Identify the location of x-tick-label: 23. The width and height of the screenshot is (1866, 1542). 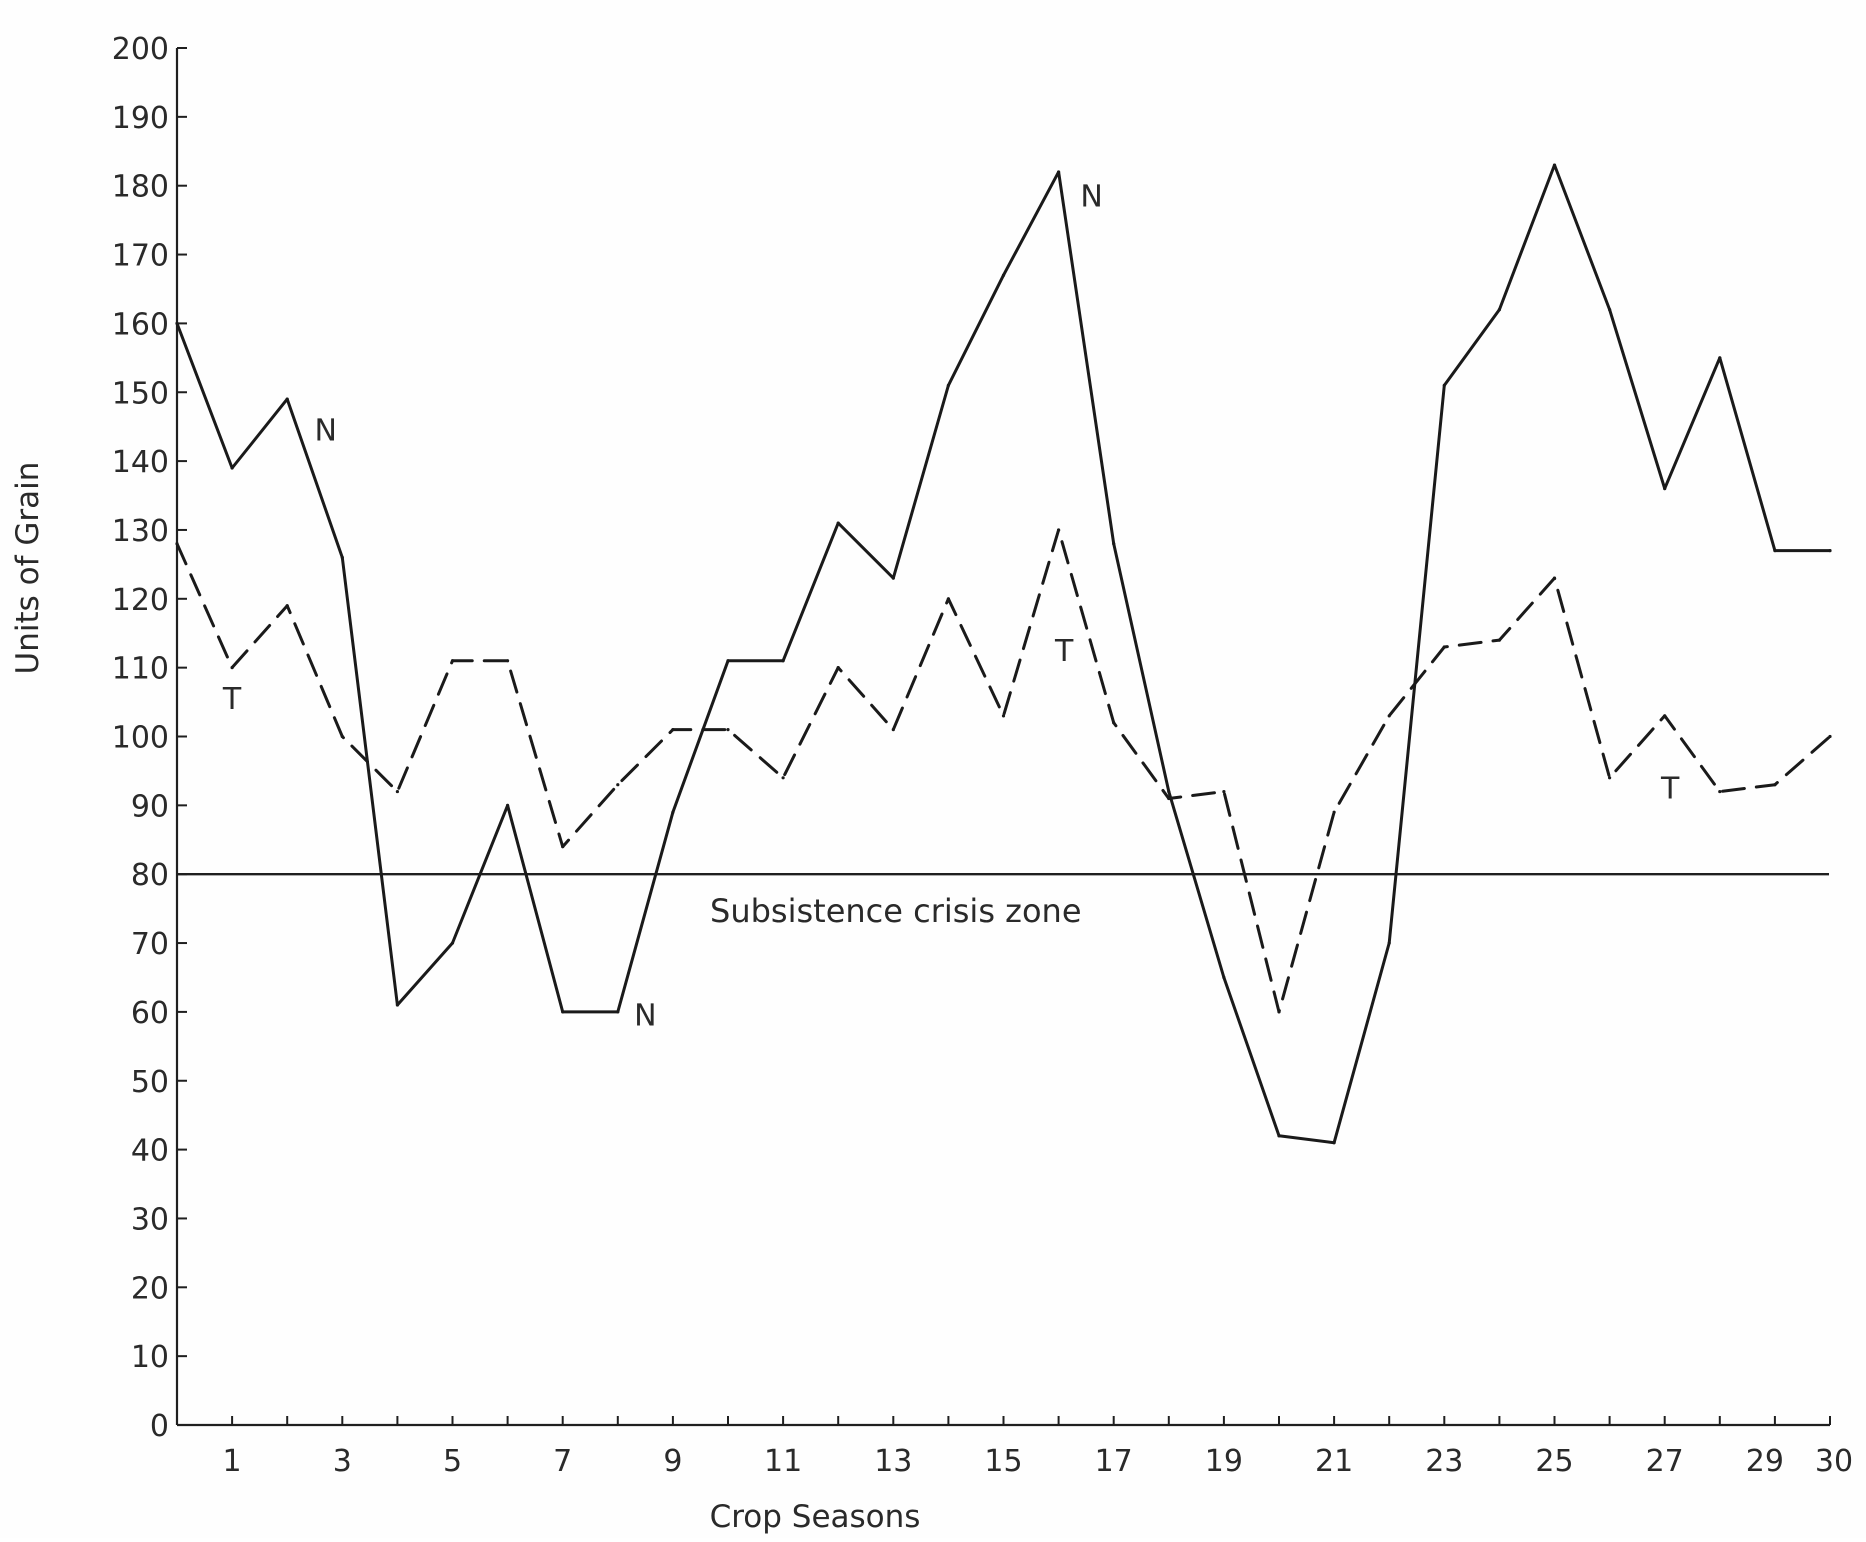
(1444, 1461).